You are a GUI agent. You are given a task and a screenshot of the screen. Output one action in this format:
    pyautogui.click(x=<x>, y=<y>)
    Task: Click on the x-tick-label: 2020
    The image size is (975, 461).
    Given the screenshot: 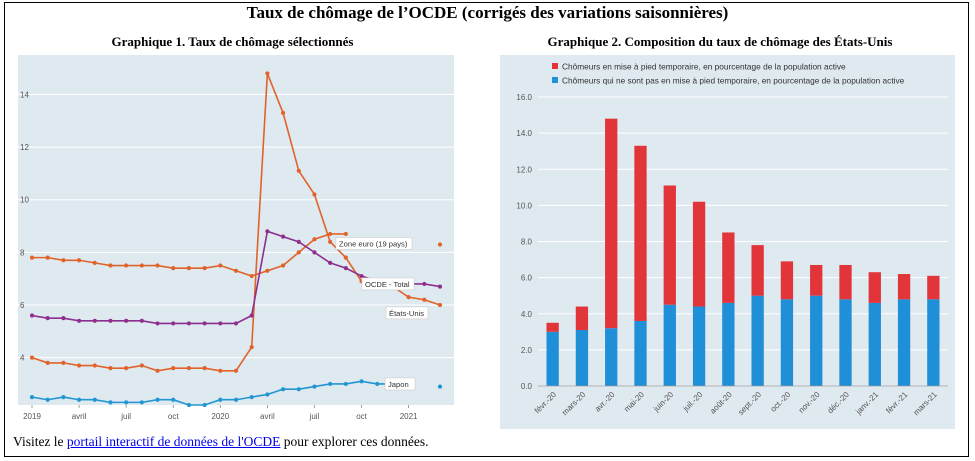 What is the action you would take?
    pyautogui.click(x=220, y=416)
    